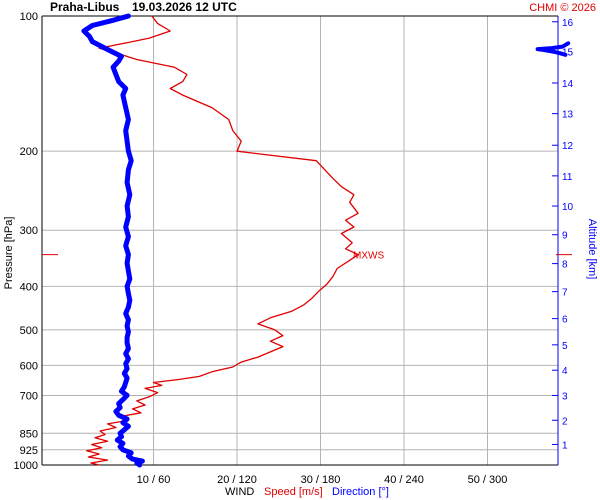  What do you see at coordinates (565, 445) in the screenshot?
I see `altitude-tick-label: 1` at bounding box center [565, 445].